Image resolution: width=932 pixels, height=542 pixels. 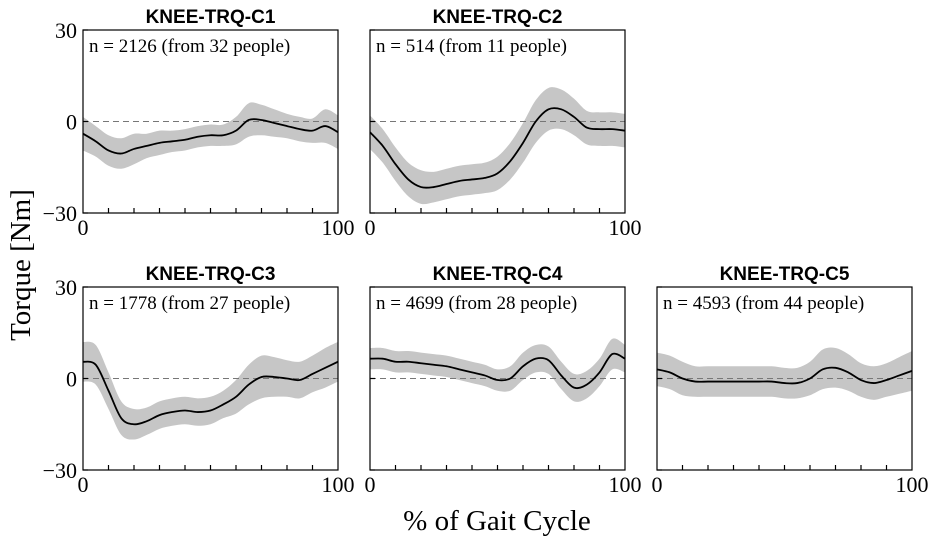 What do you see at coordinates (498, 17) in the screenshot?
I see `subplot-title: KNEE-TRQ-C2` at bounding box center [498, 17].